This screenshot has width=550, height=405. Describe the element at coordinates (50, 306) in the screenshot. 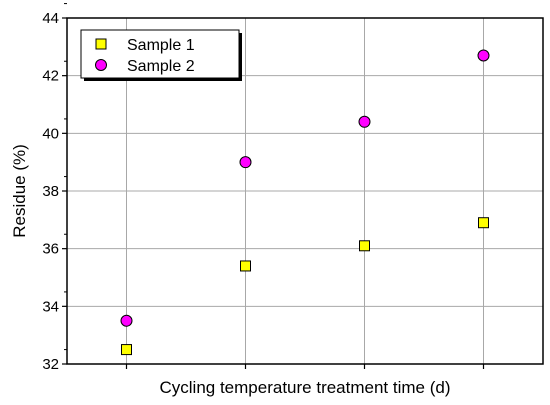

I see `y-tick-label-34: 34` at that location.